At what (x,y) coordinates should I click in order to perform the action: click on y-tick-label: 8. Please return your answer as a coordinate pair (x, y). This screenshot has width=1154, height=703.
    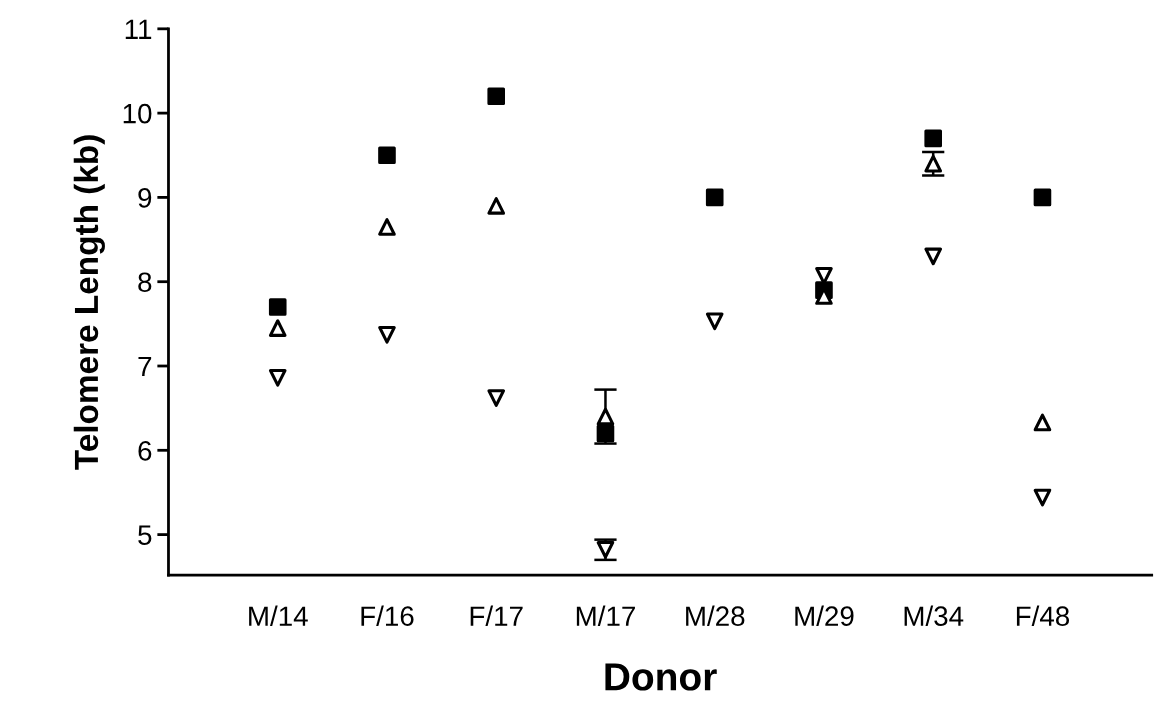
    Looking at the image, I should click on (145, 282).